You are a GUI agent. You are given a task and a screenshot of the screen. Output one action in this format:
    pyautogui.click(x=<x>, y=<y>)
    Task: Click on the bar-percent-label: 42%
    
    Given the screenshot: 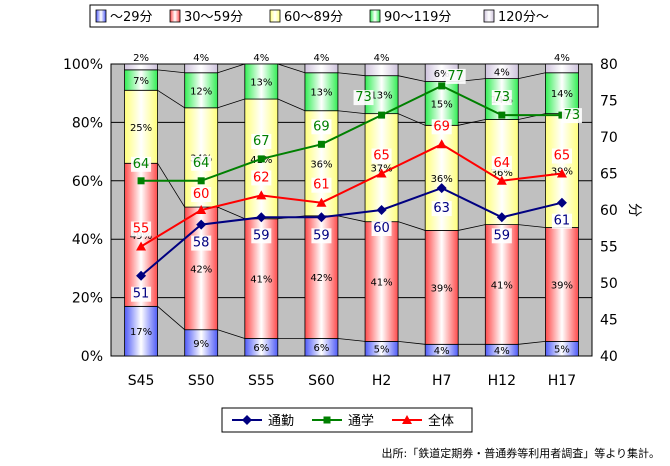 What is the action you would take?
    pyautogui.click(x=201, y=269)
    